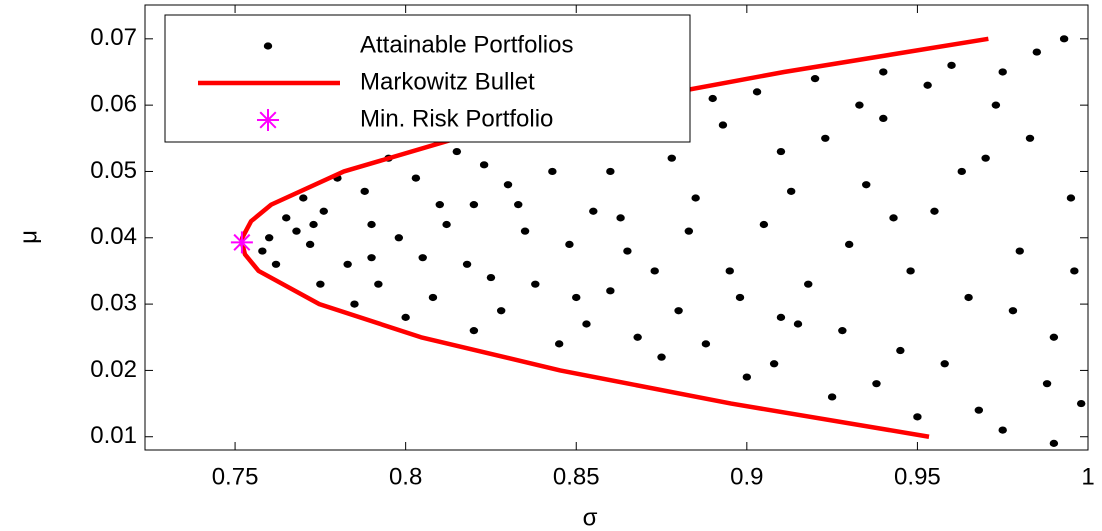  What do you see at coordinates (113, 170) in the screenshot?
I see `y-tick-label: 0.05` at bounding box center [113, 170].